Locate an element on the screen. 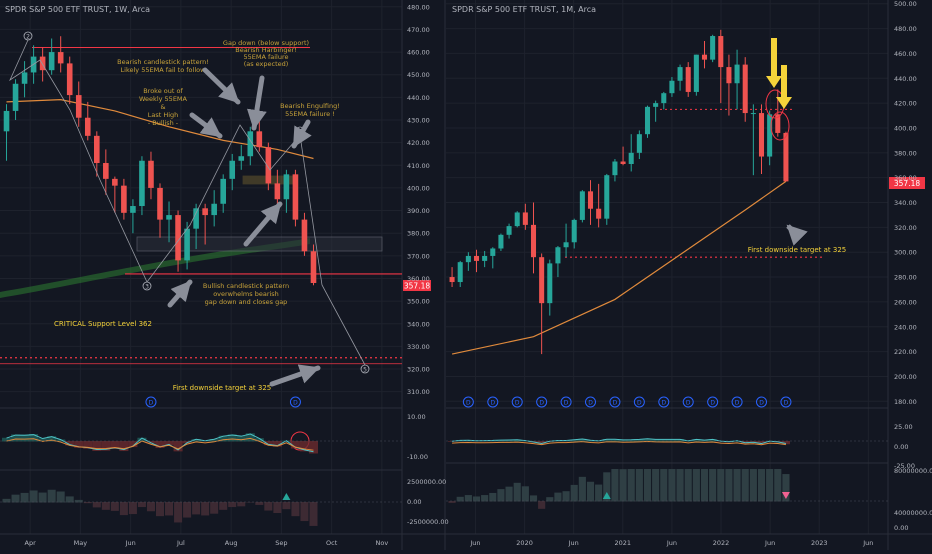 The height and width of the screenshot is (554, 932). left-support-box is located at coordinates (259, 244).